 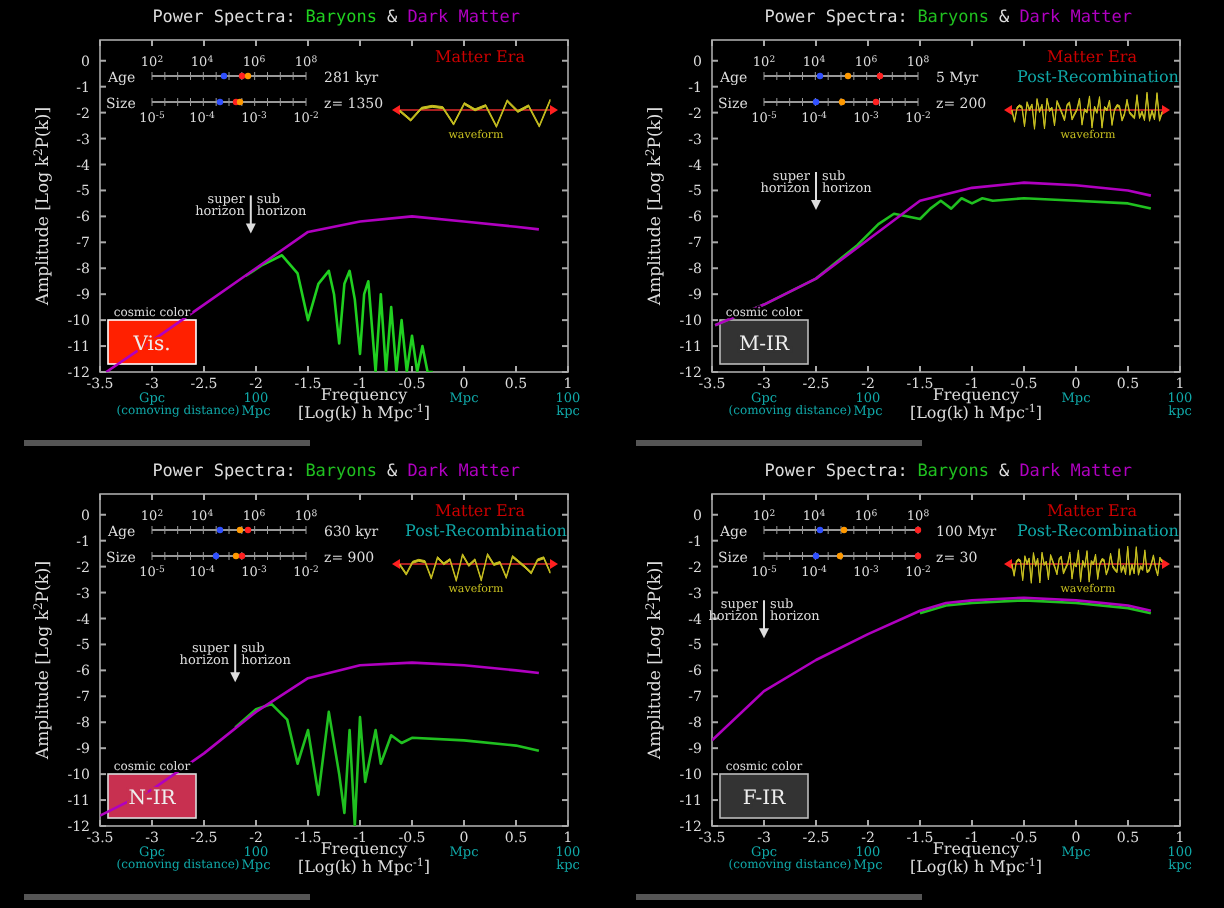 I want to click on annotation: M-IR, so click(x=764, y=345).